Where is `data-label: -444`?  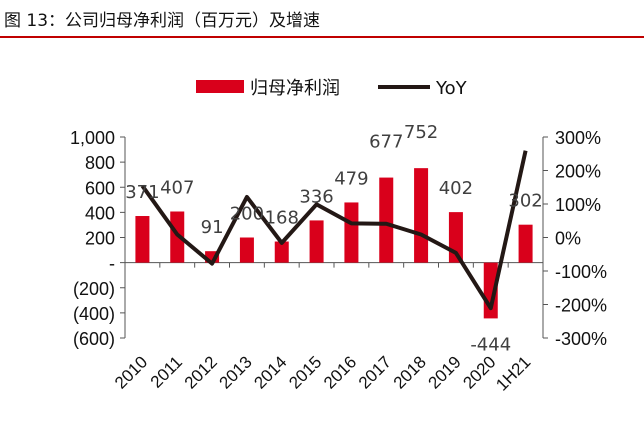 data-label: -444 is located at coordinates (490, 344).